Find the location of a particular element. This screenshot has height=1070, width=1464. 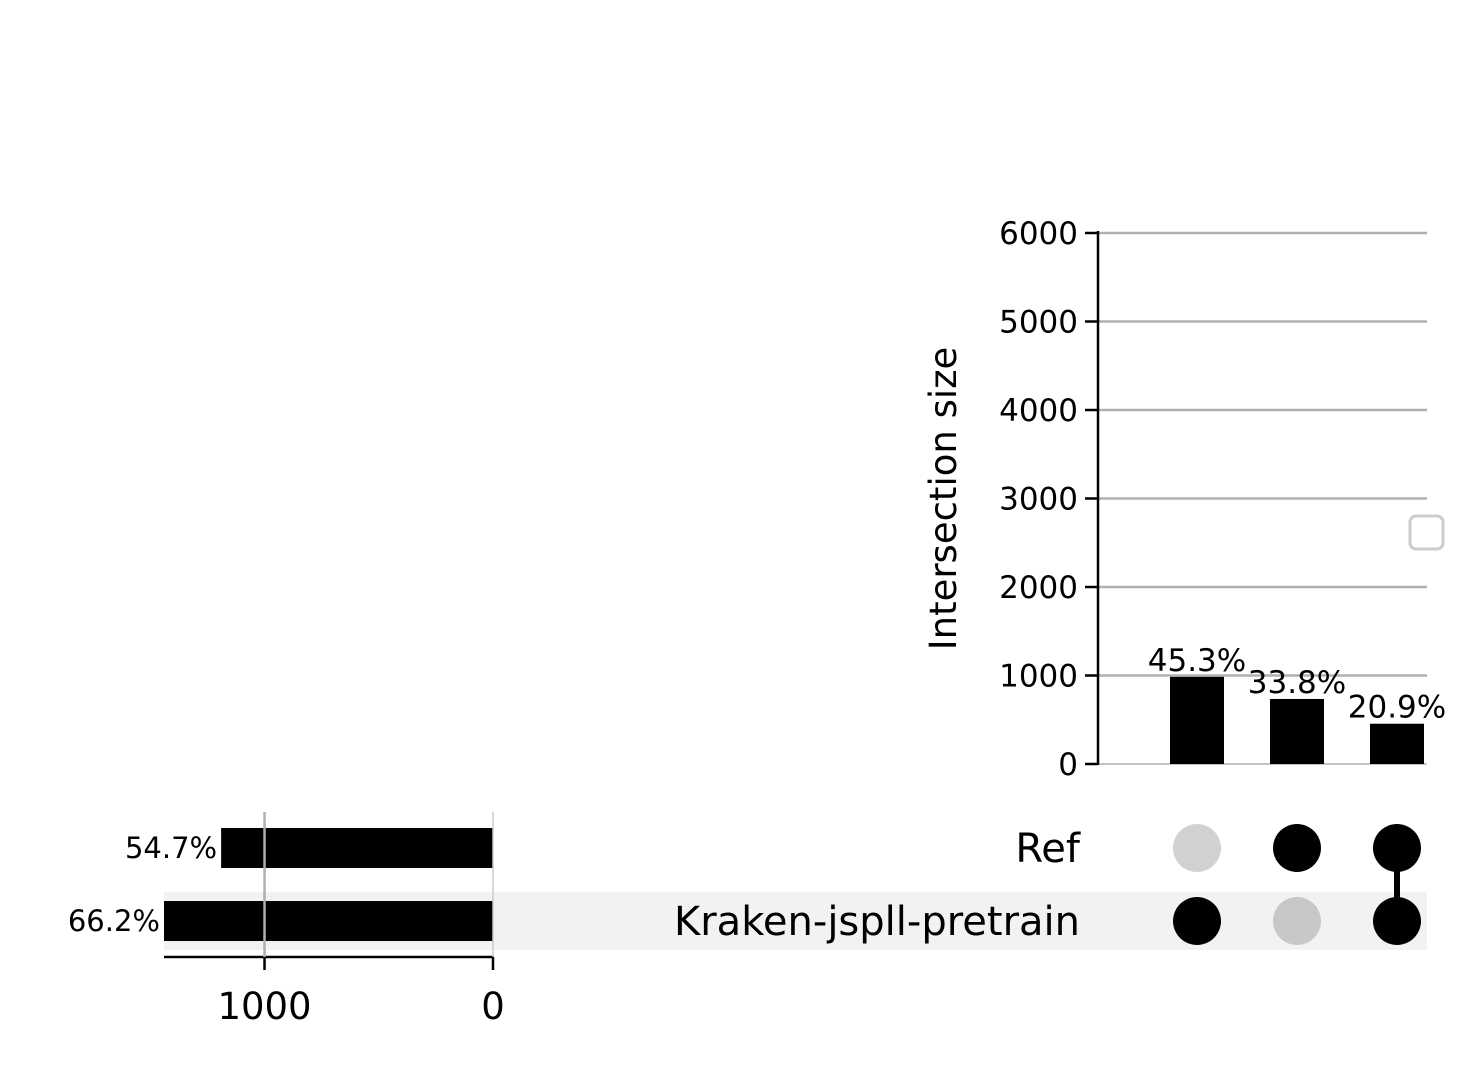

x-tick-label: 1000 is located at coordinates (264, 1006).